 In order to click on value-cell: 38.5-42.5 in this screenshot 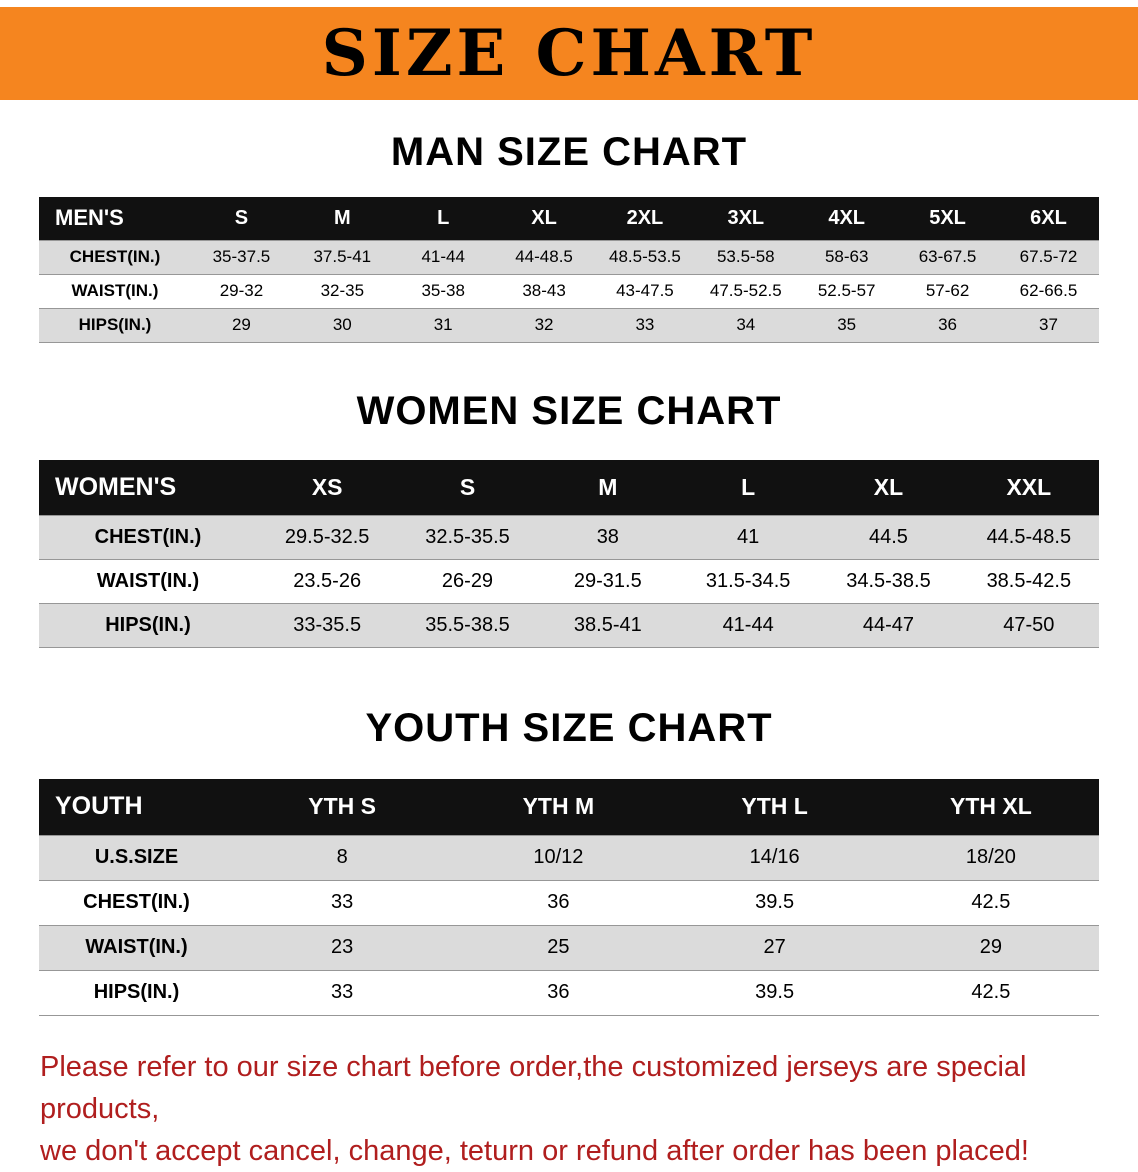, I will do `click(1029, 581)`.